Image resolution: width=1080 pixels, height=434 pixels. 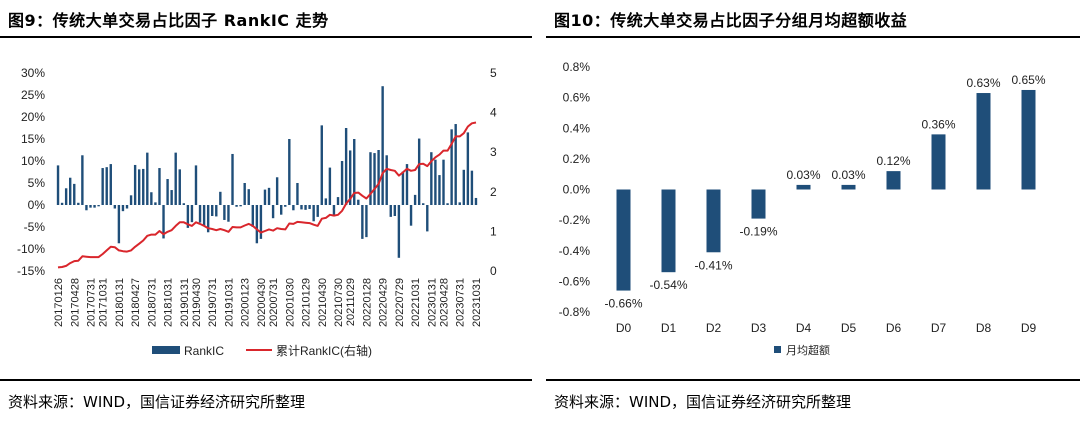 I want to click on left-source-note: 资料来源：WIND，国信证券经济研究所整理, so click(x=157, y=402).